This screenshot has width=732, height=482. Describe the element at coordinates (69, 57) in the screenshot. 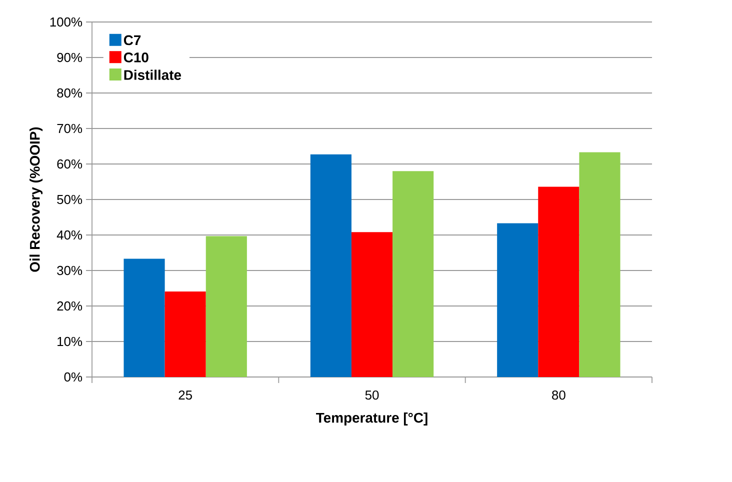

I see `y-tick-label: 90%` at that location.